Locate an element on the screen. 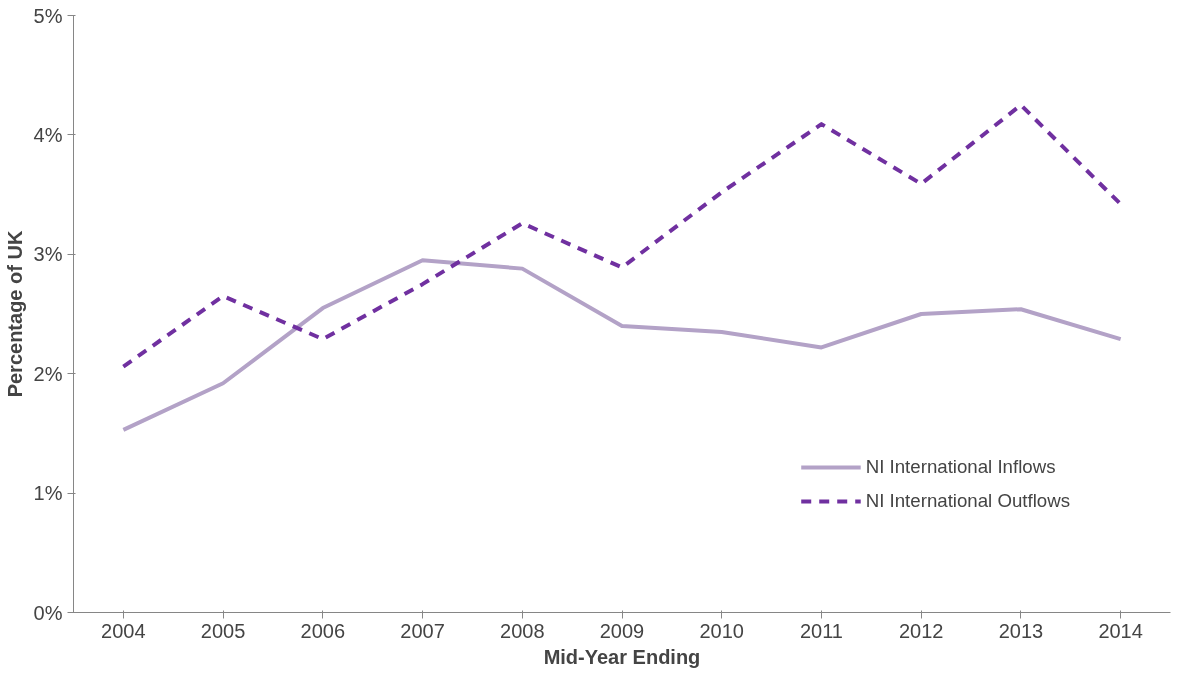 This screenshot has width=1191, height=676. legend-label: NI International Outflows is located at coordinates (967, 501).